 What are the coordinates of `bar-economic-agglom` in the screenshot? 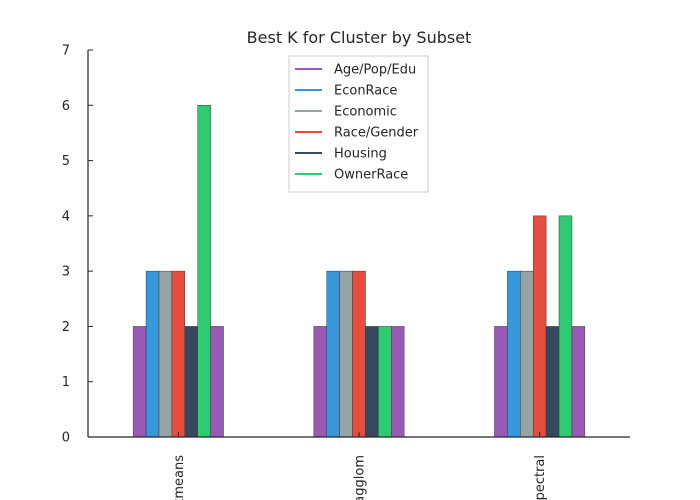 It's located at (346, 354).